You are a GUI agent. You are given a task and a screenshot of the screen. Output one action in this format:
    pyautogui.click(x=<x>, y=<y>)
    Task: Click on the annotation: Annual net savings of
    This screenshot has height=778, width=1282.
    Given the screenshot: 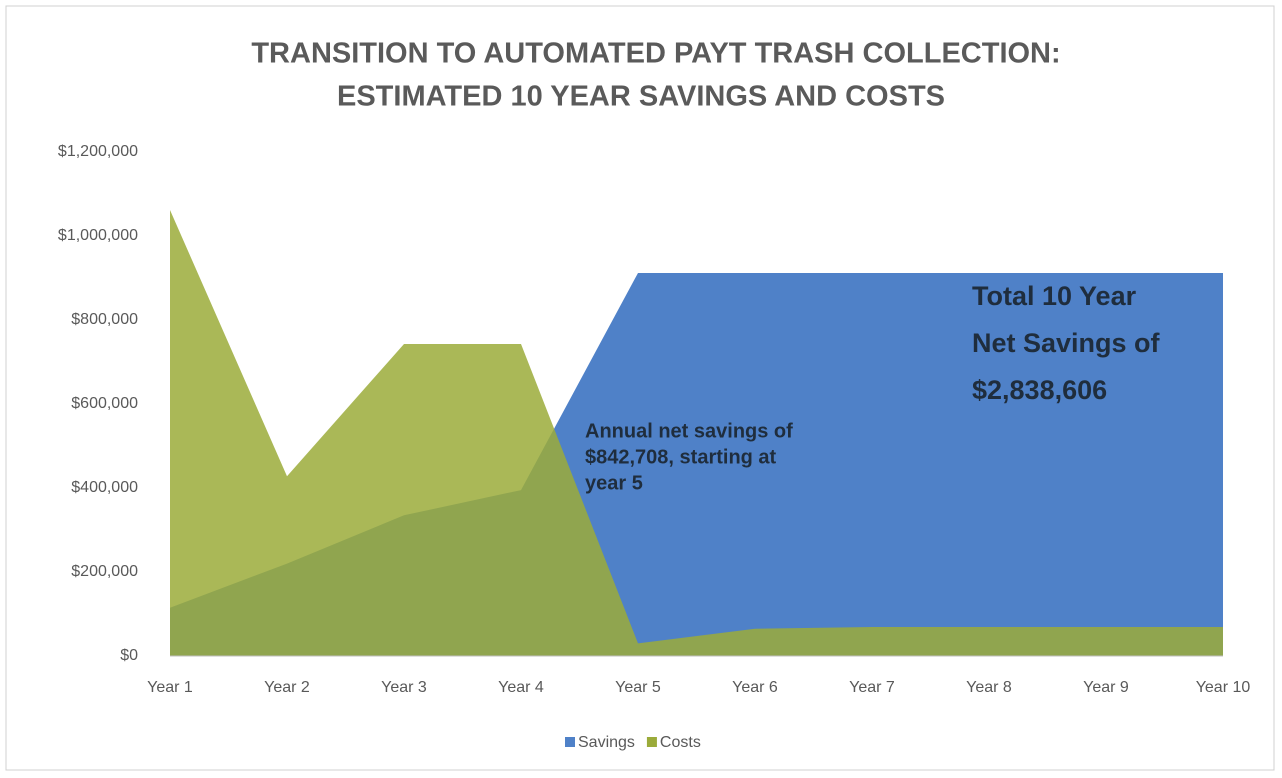 What is the action you would take?
    pyautogui.click(x=689, y=431)
    